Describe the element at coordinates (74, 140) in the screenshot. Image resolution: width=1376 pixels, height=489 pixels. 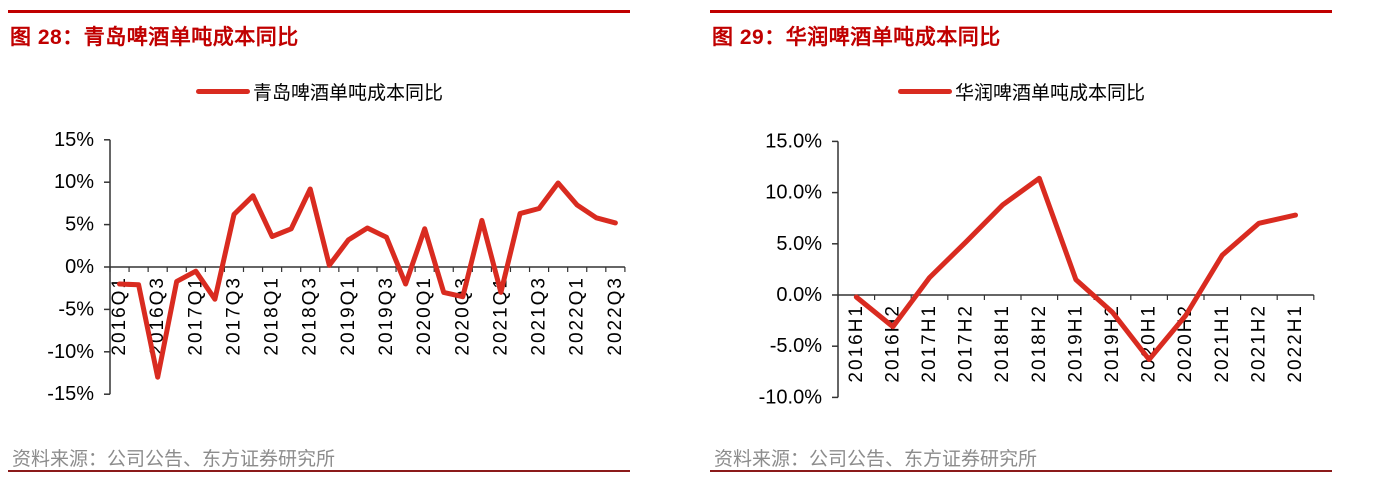
I see `y-tick-label: 15%` at that location.